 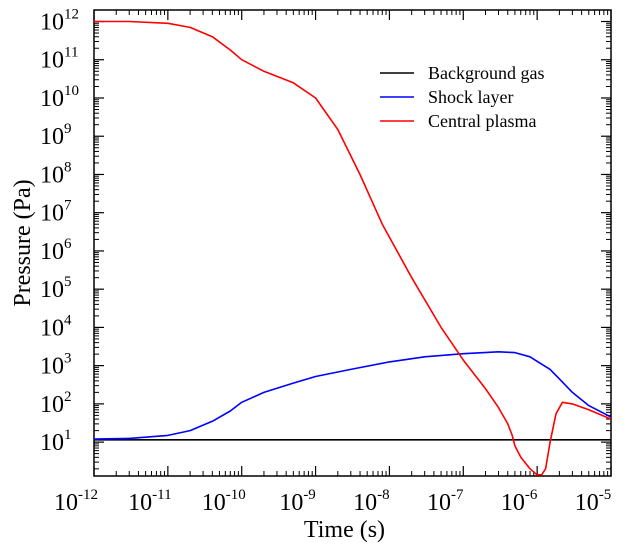 What do you see at coordinates (56, 135) in the screenshot?
I see `y-tick-label: 10⁹` at bounding box center [56, 135].